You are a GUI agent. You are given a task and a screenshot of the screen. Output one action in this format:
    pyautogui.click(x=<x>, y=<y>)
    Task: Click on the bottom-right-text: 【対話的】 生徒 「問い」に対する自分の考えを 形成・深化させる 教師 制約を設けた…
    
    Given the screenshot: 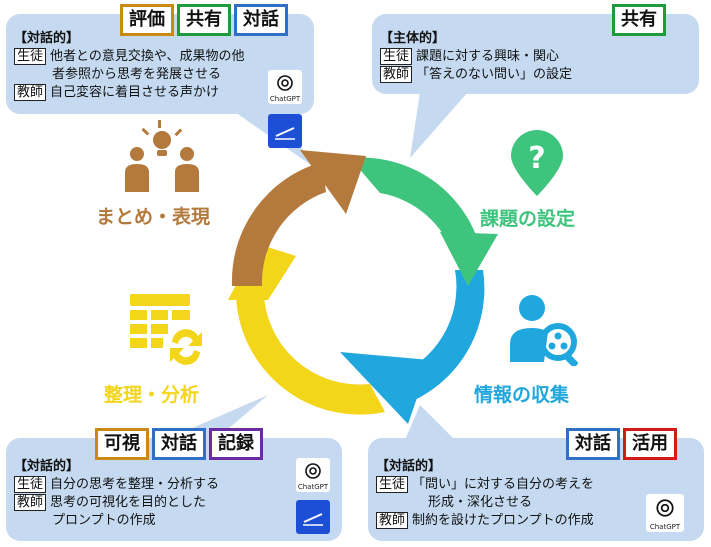 What is the action you would take?
    pyautogui.click(x=485, y=494)
    